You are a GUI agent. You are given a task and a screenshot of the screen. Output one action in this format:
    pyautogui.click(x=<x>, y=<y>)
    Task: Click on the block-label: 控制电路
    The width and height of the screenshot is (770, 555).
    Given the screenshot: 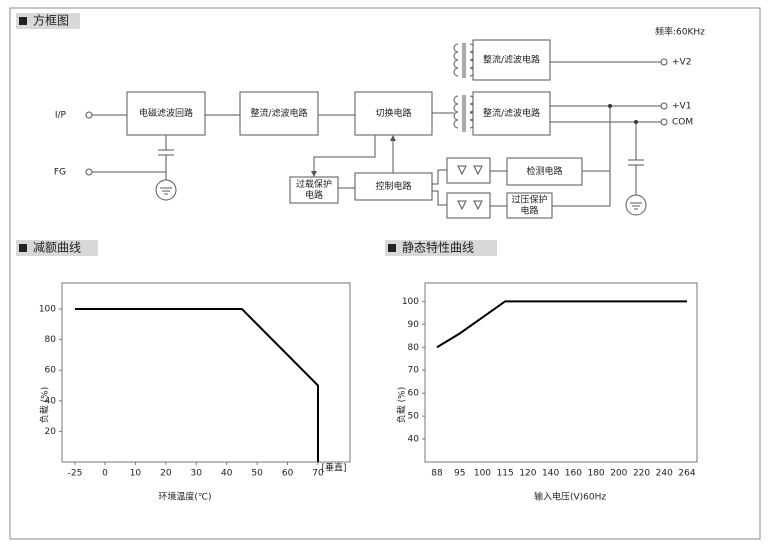 What is the action you would take?
    pyautogui.click(x=393, y=186)
    